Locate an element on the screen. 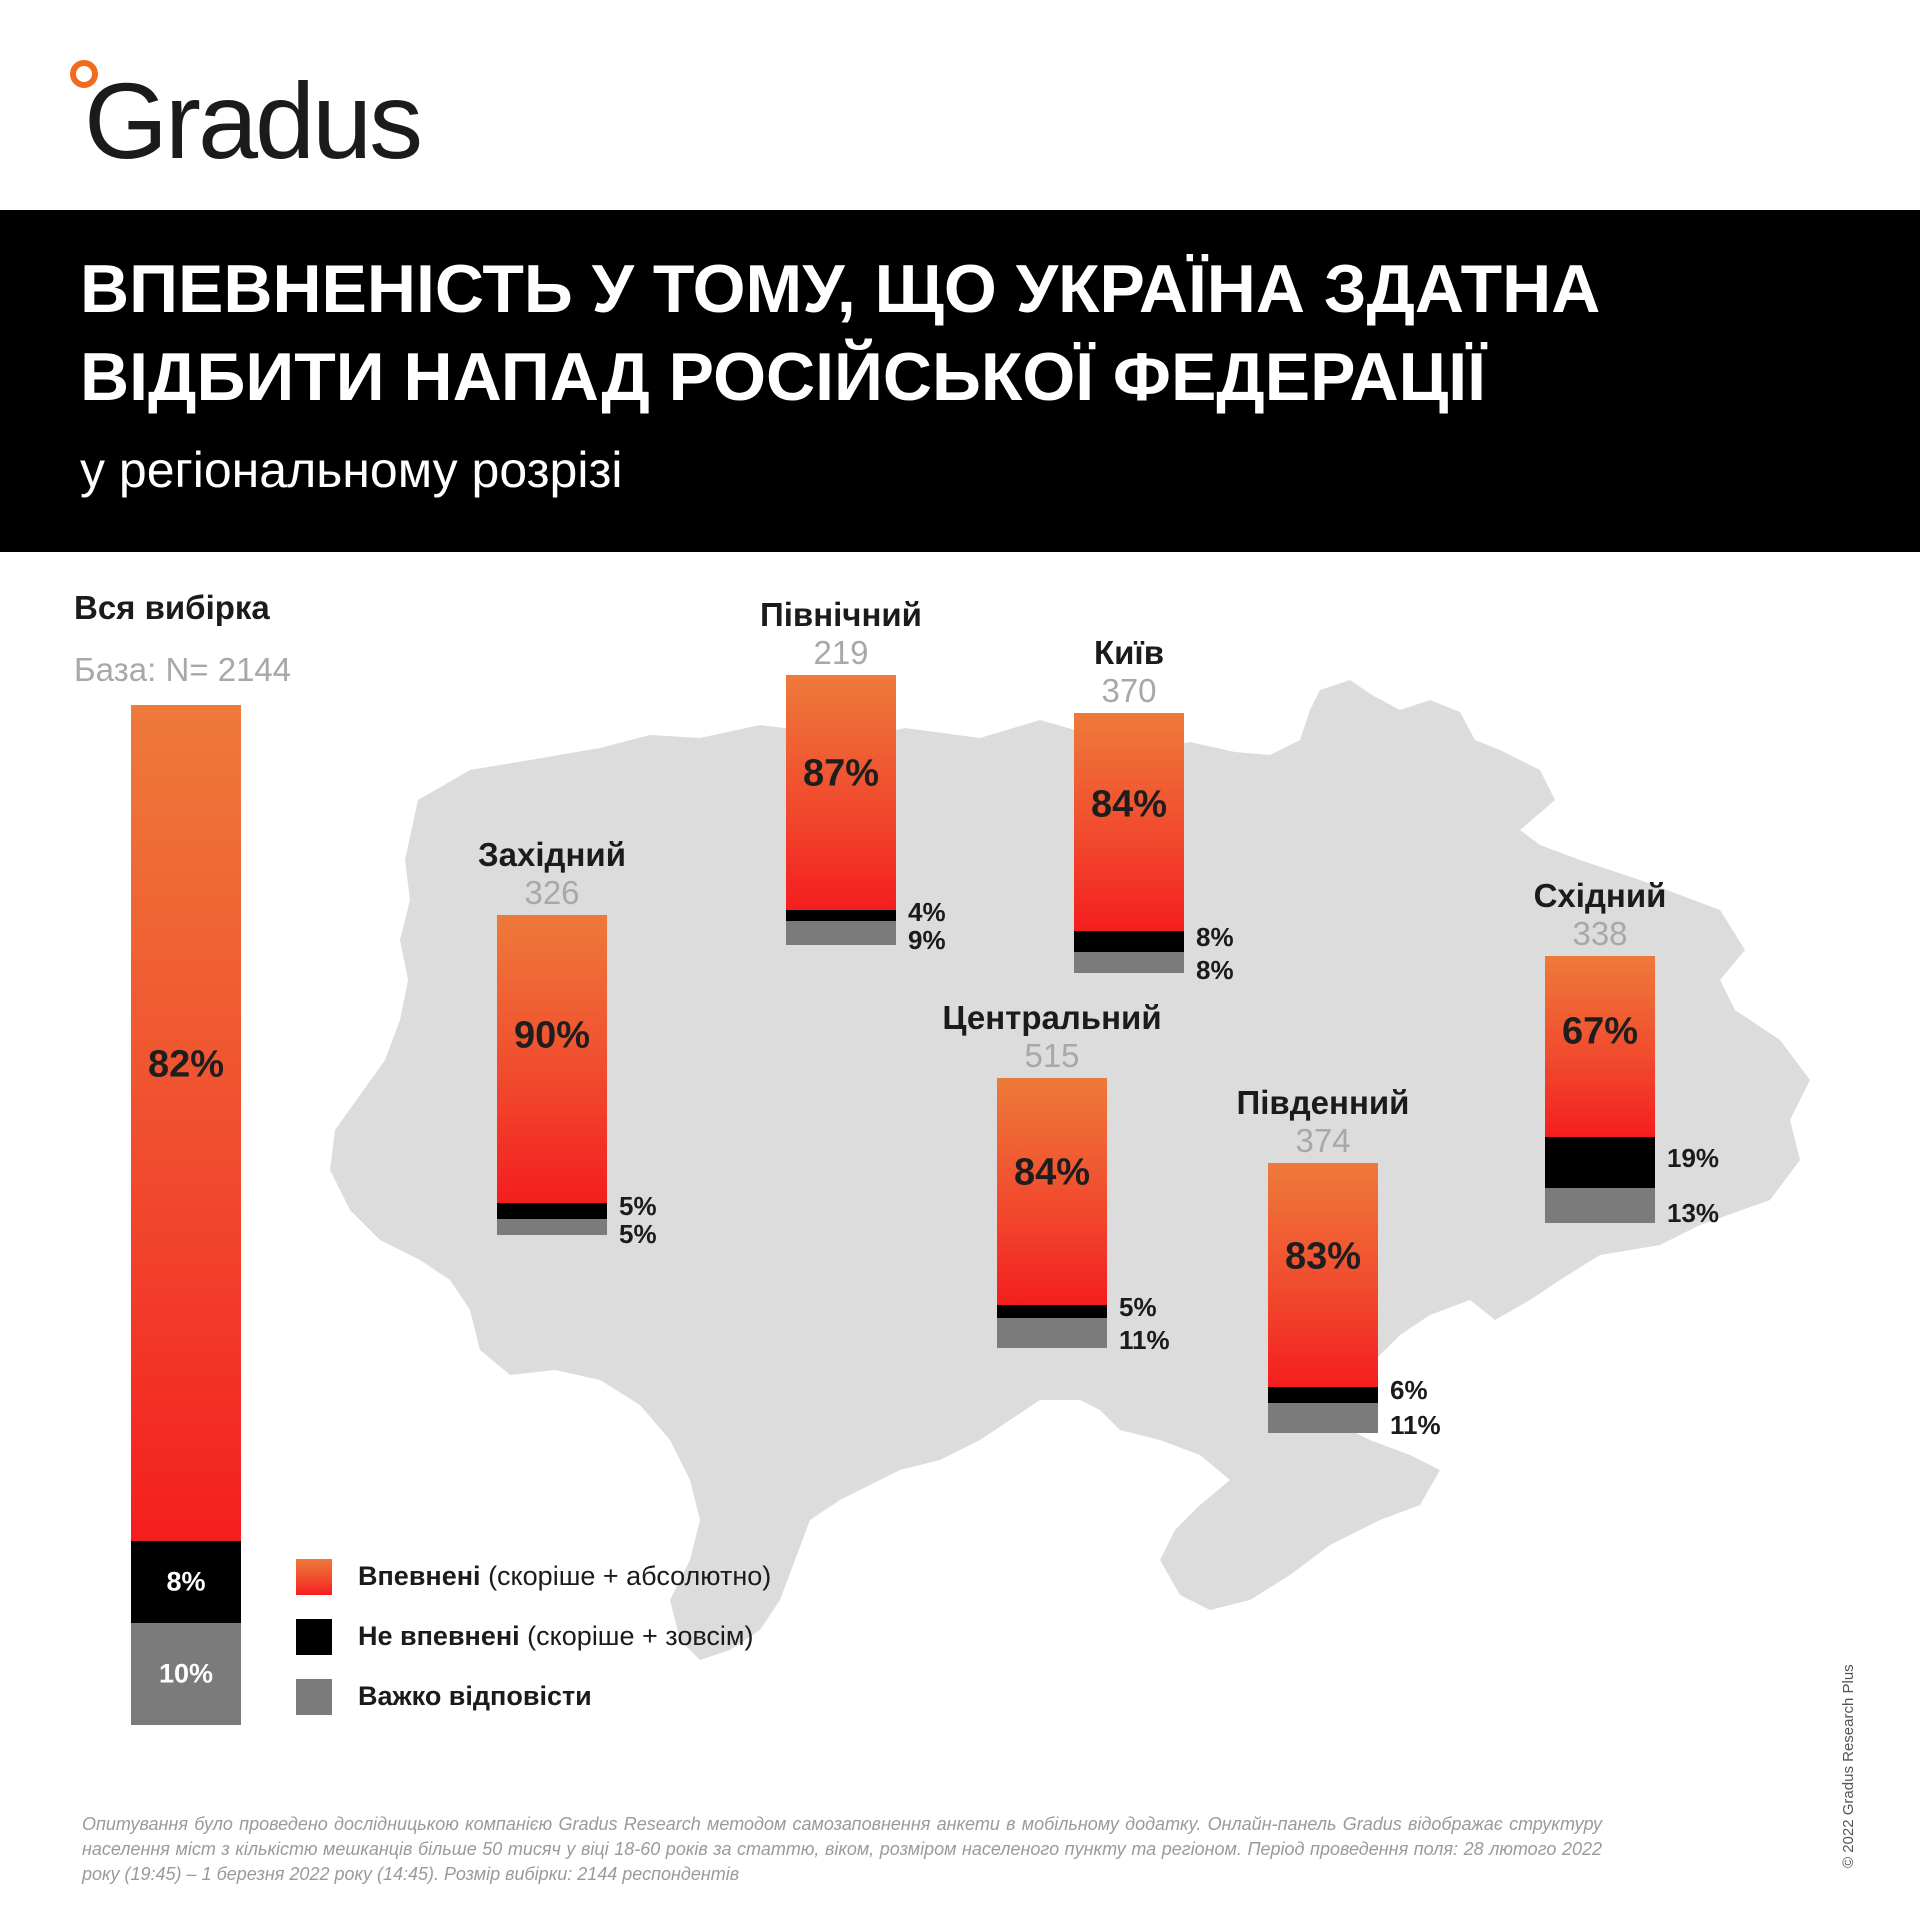  region-base-center: 515 is located at coordinates (1052, 1055).